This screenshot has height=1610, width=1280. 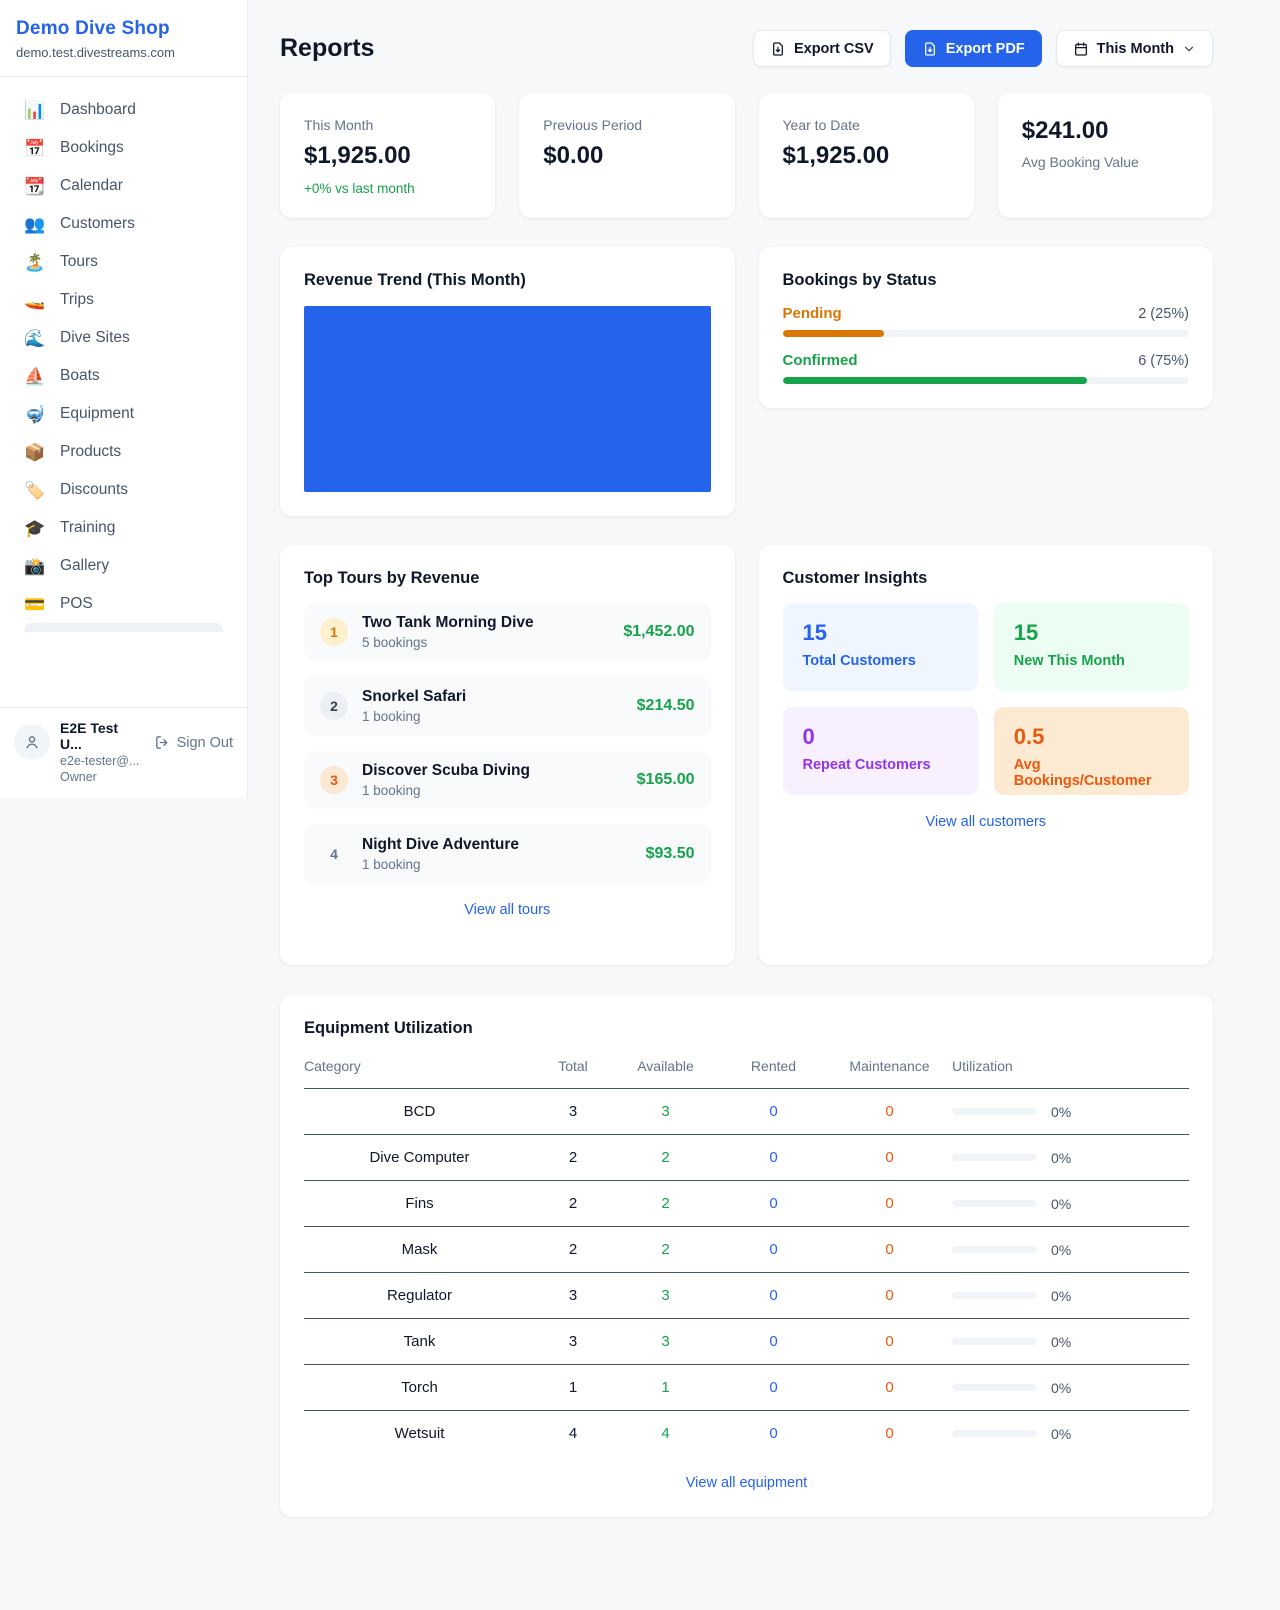 I want to click on wave-icon: 🌊, so click(x=35, y=338).